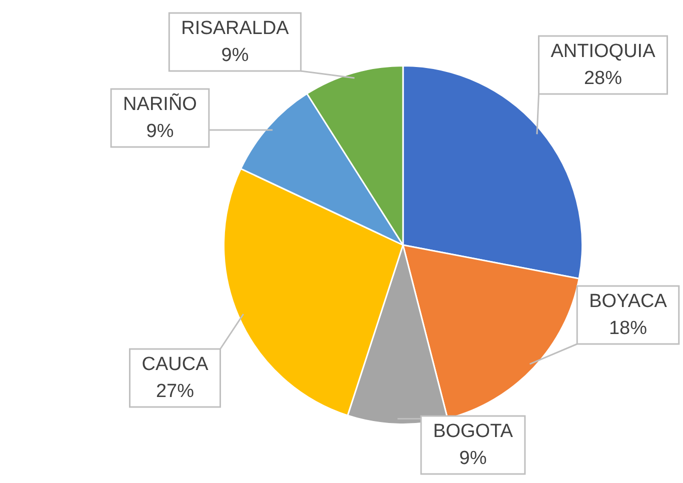 This screenshot has height=483, width=683. I want to click on data-label: 27%, so click(175, 391).